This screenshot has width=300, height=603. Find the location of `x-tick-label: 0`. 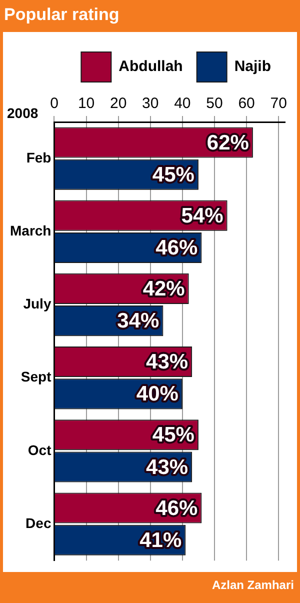

x-tick-label: 0 is located at coordinates (54, 103).